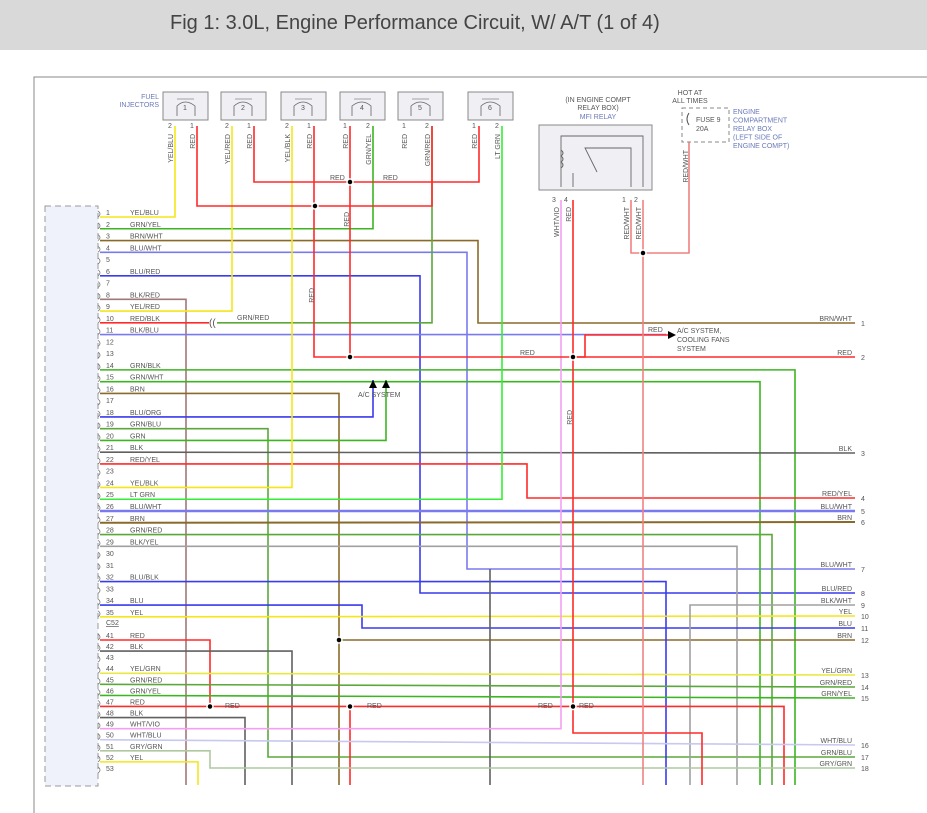 The image size is (927, 813). What do you see at coordinates (863, 499) in the screenshot?
I see `right-connector-pin-number: 4` at bounding box center [863, 499].